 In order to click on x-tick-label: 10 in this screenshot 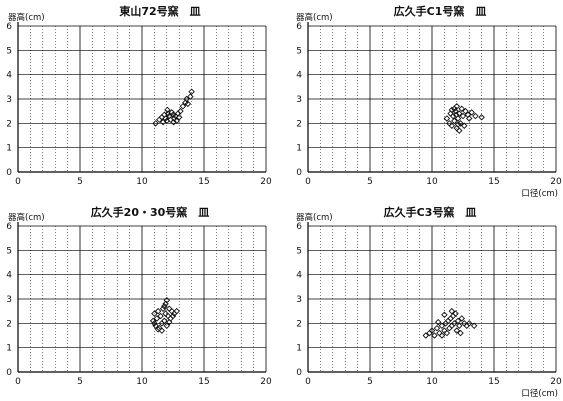, I will do `click(432, 182)`.